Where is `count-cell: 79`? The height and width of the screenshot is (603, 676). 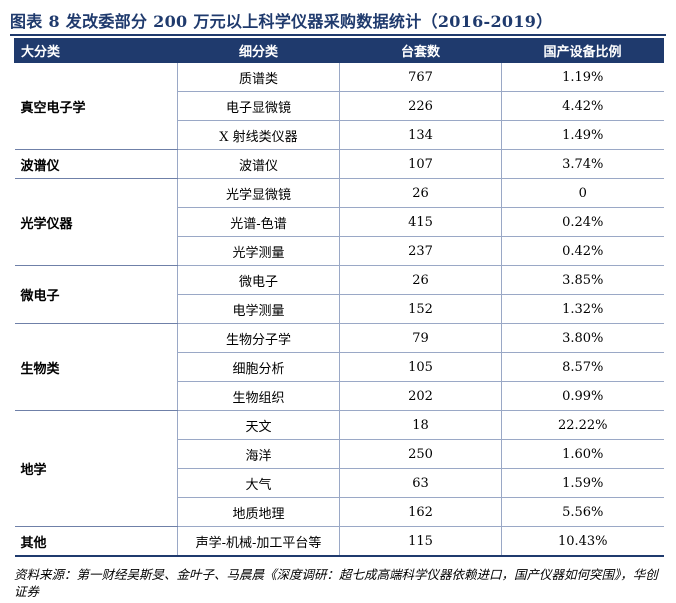 count-cell: 79 is located at coordinates (420, 338).